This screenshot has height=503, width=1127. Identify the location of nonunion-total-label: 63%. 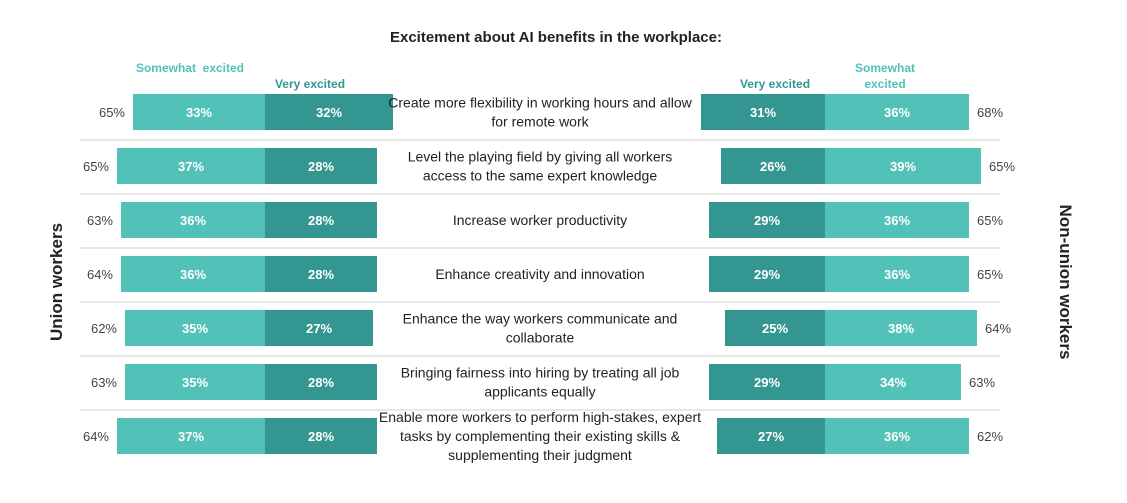
(982, 382).